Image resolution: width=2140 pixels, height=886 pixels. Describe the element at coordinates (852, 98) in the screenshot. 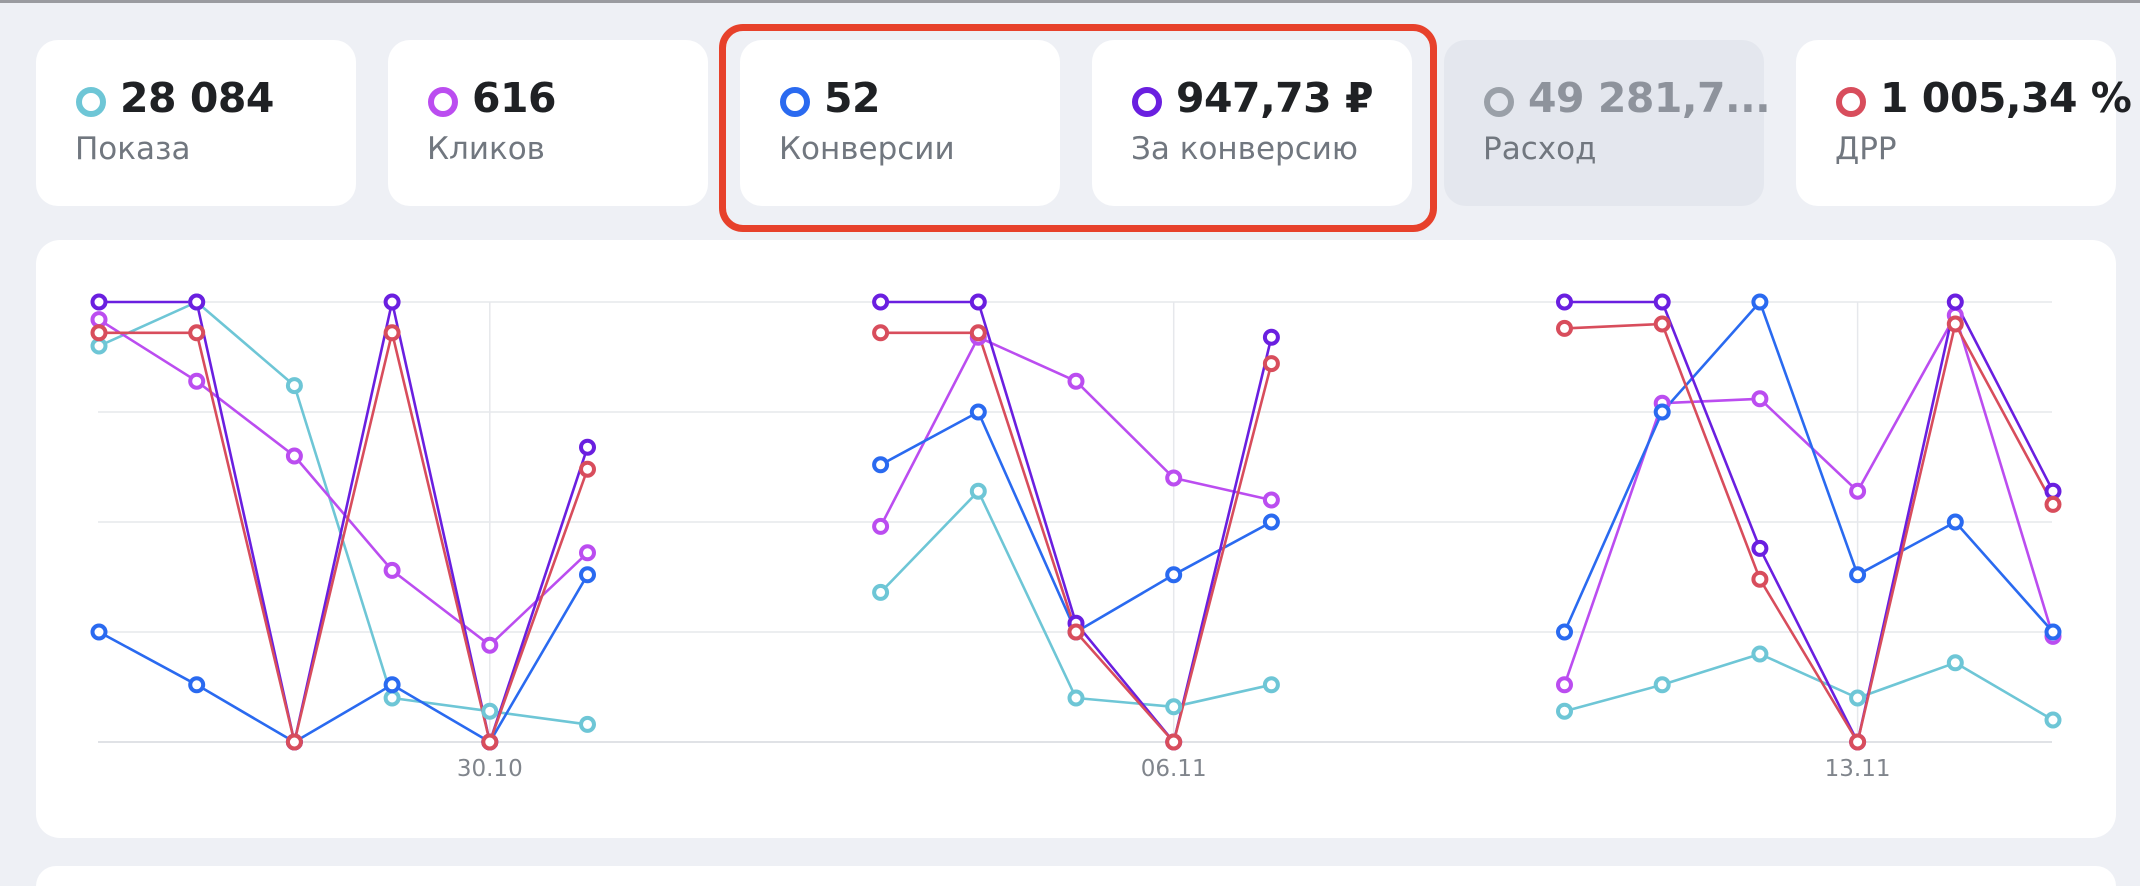

I see `metric-value: 52` at that location.